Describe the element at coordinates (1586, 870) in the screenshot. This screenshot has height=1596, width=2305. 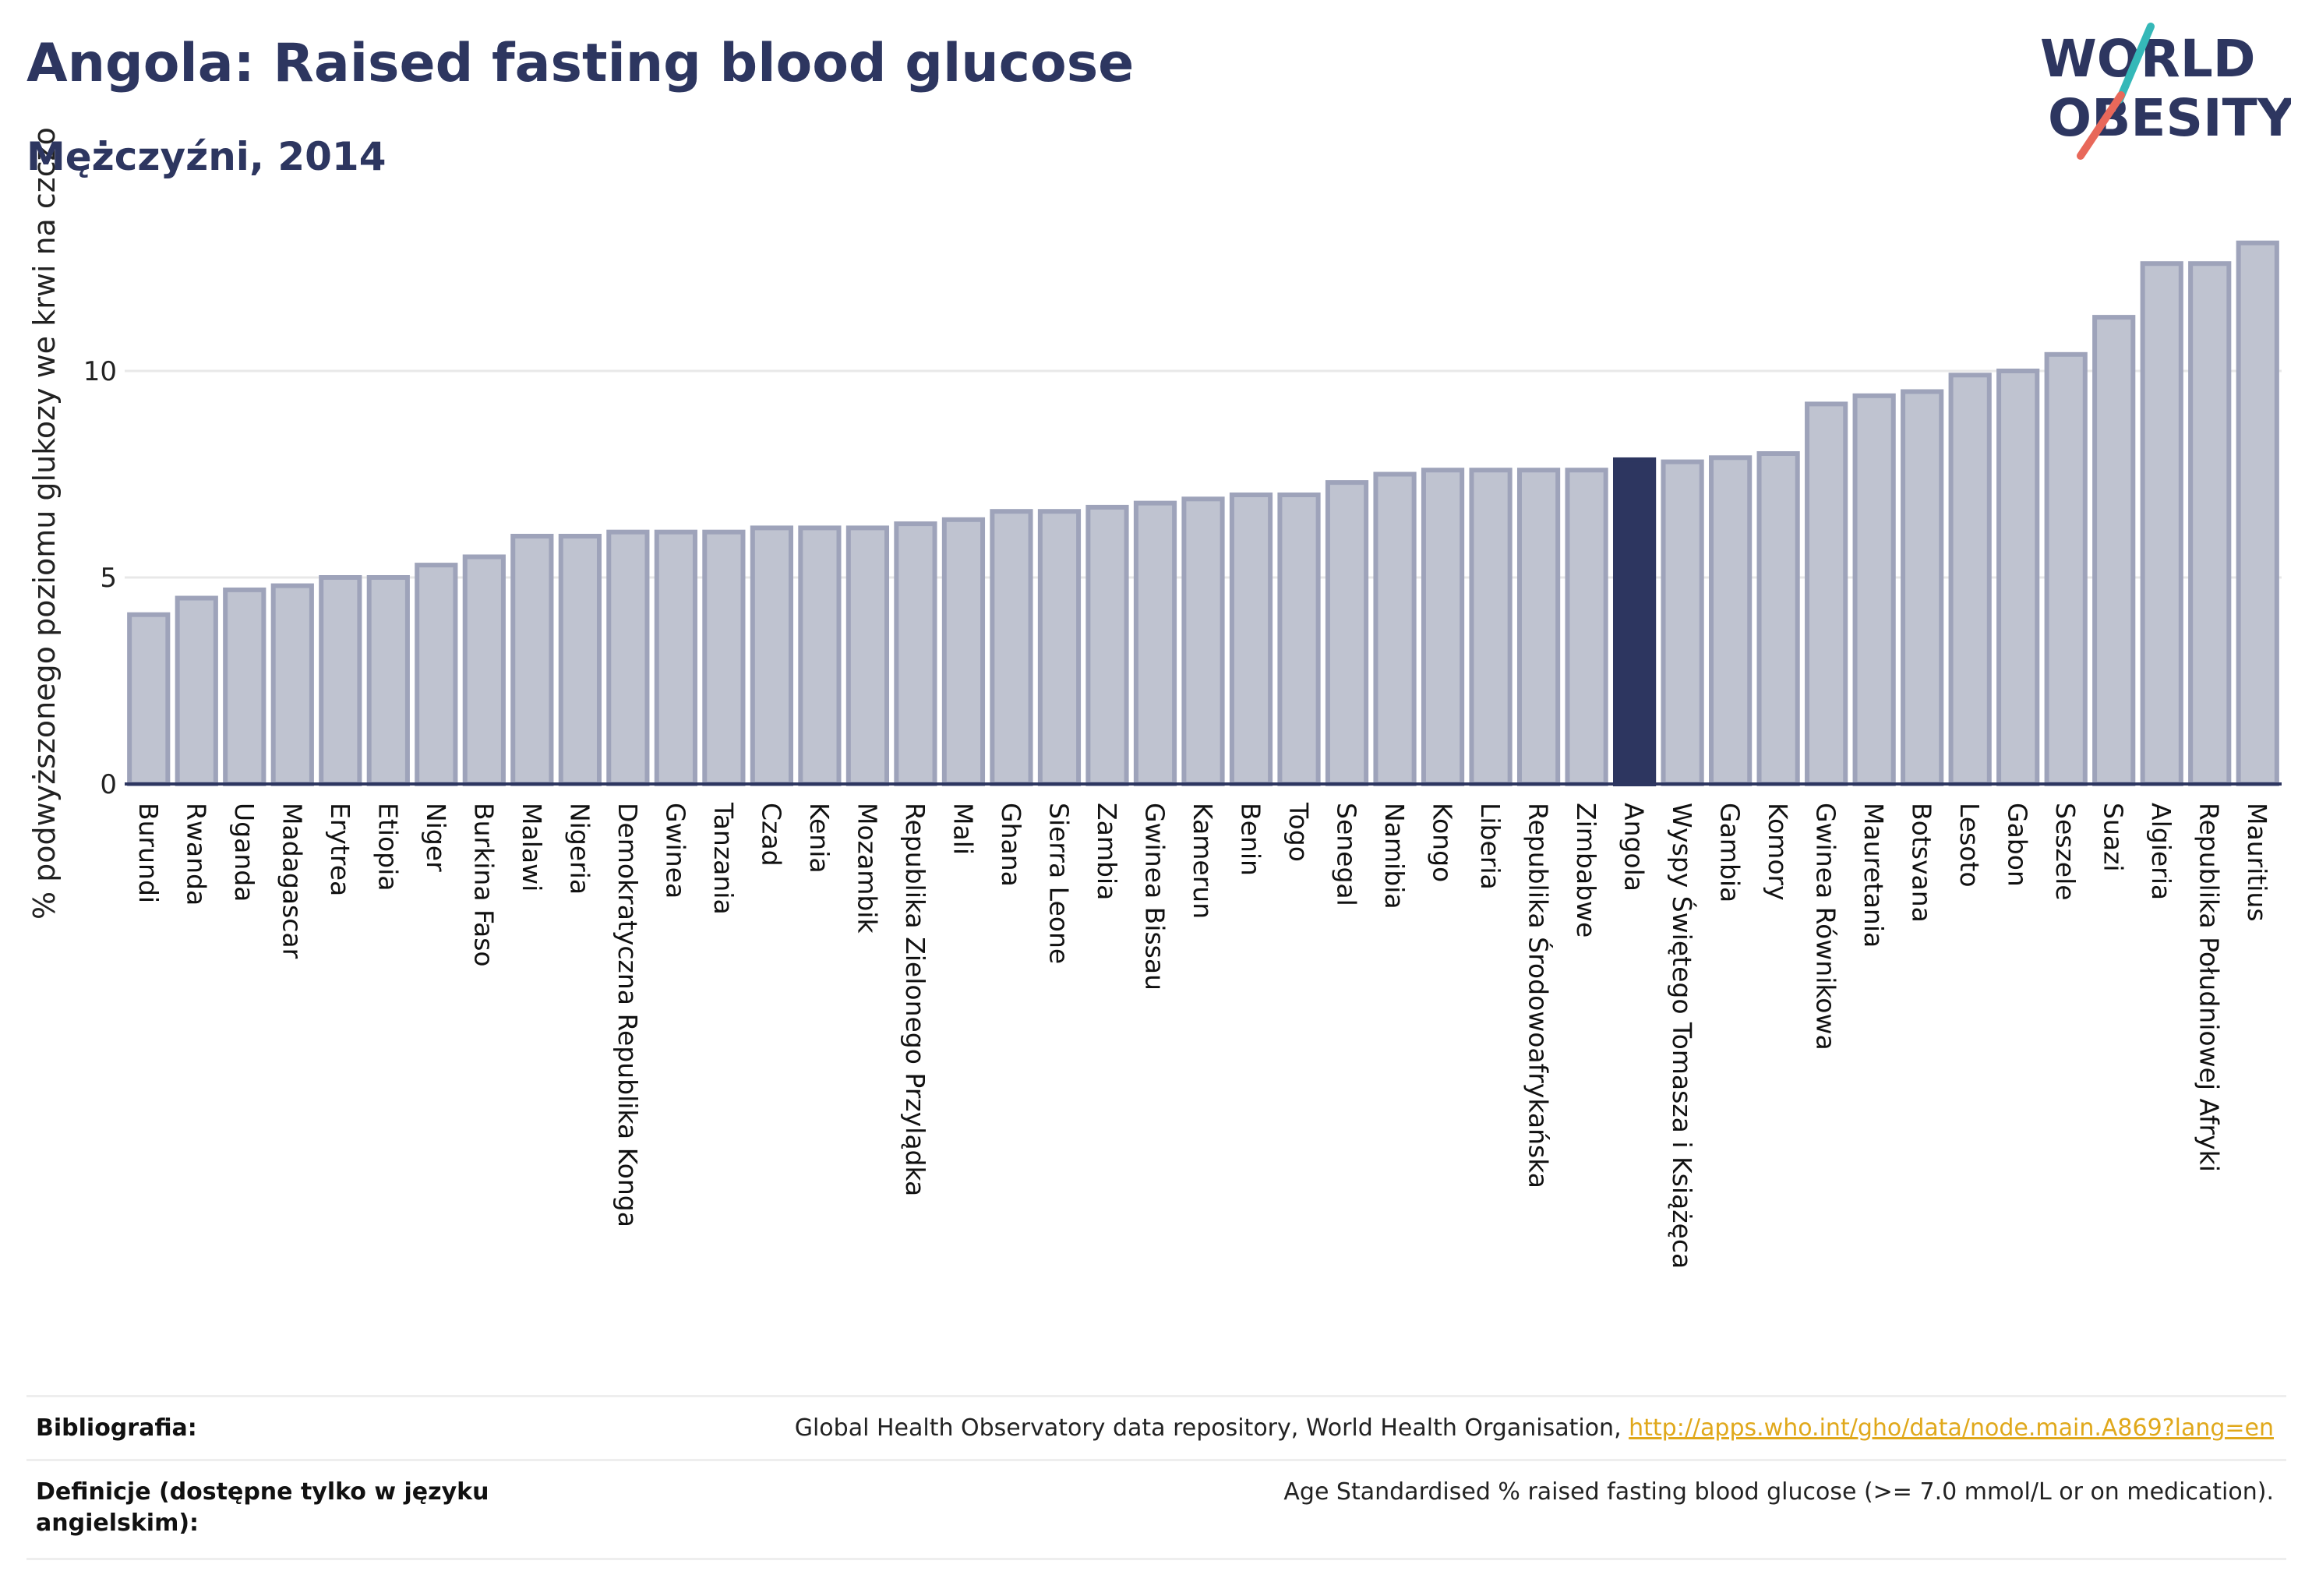
I see `x-tick-label: Zimbabwe` at that location.